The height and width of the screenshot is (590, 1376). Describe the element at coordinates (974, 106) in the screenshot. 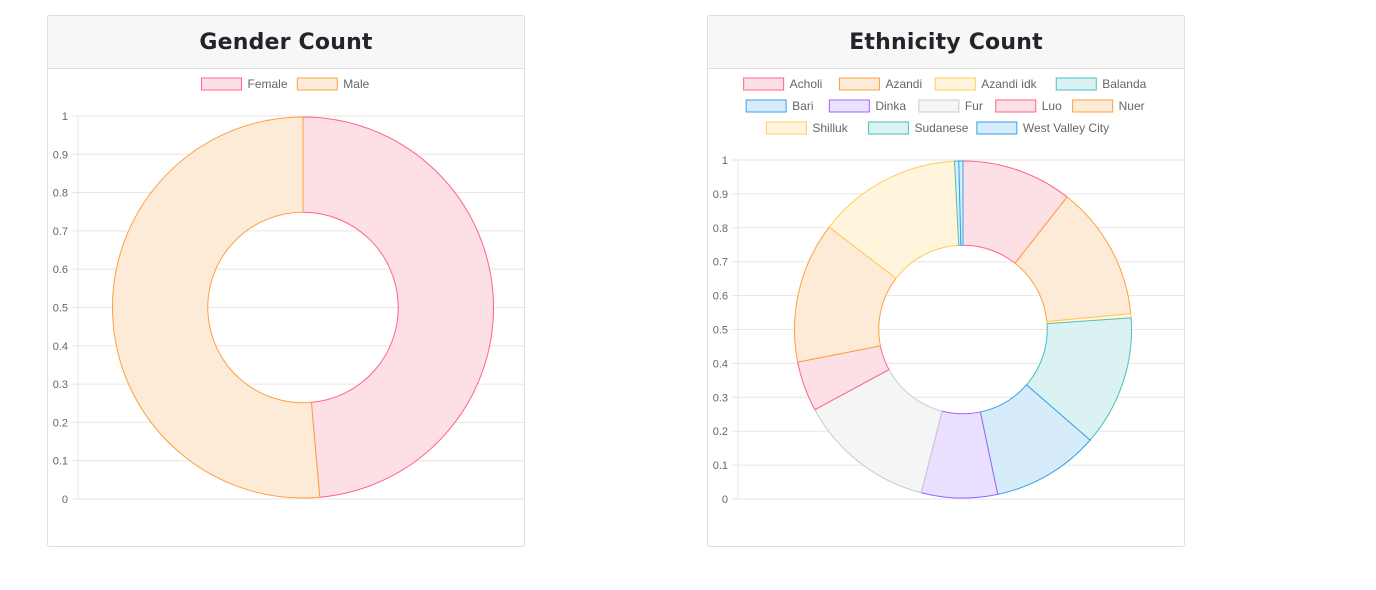

I see `legend-label: Fur` at that location.